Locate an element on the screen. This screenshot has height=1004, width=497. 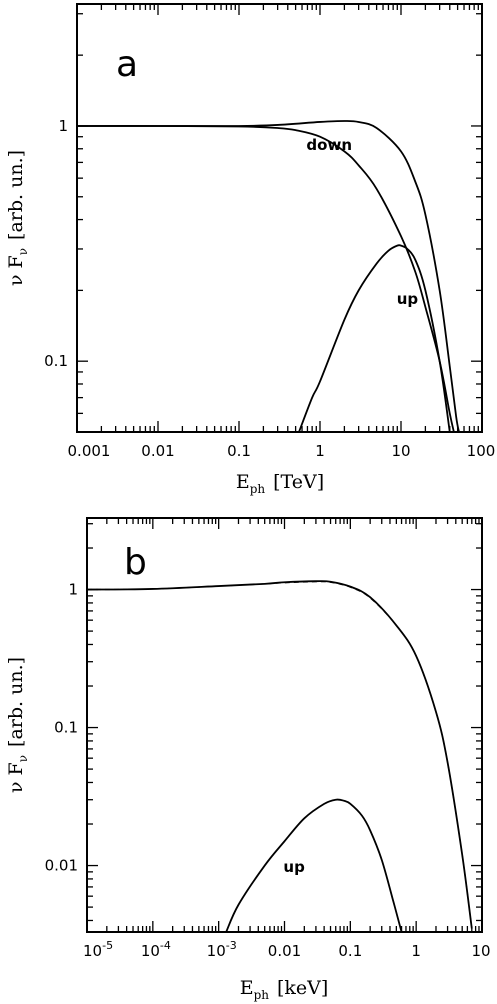
x-axis-label-rest: [TeV] is located at coordinates (298, 482).